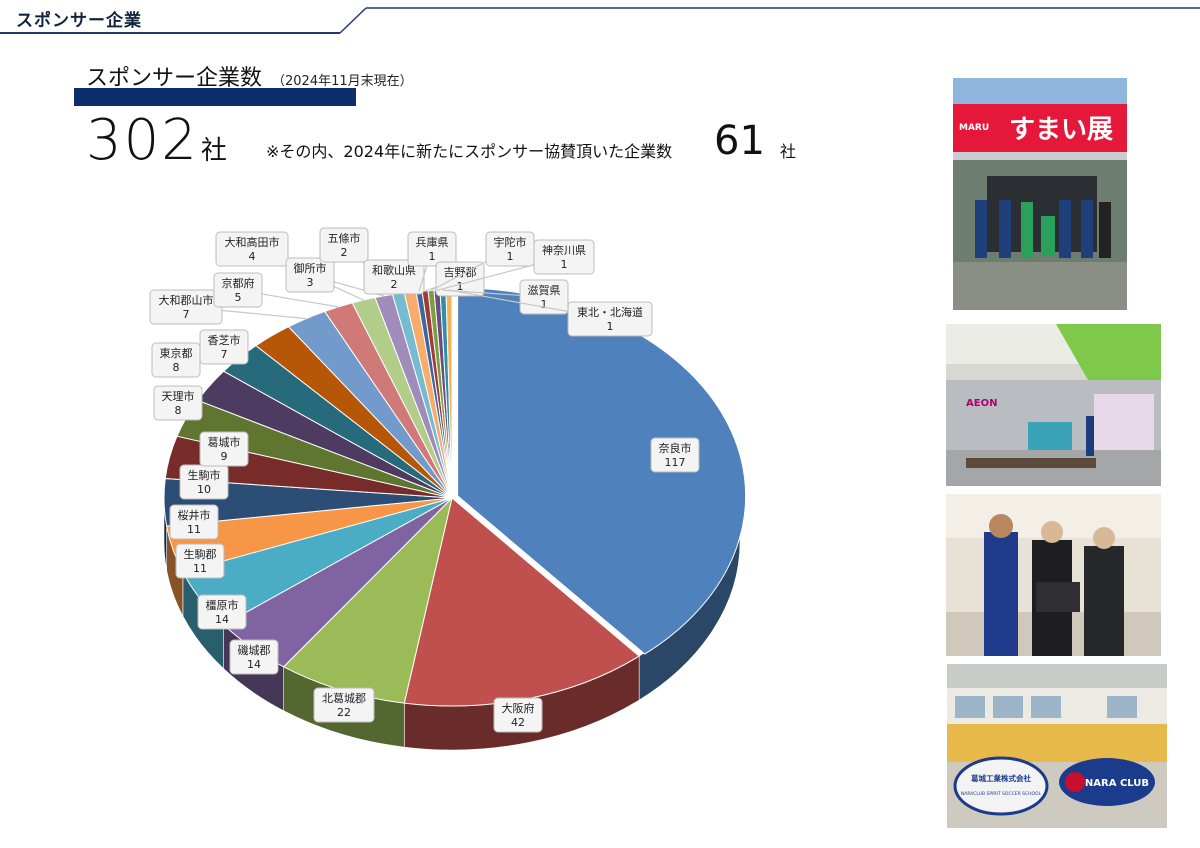  I want to click on label-box-大阪府, so click(518, 715).